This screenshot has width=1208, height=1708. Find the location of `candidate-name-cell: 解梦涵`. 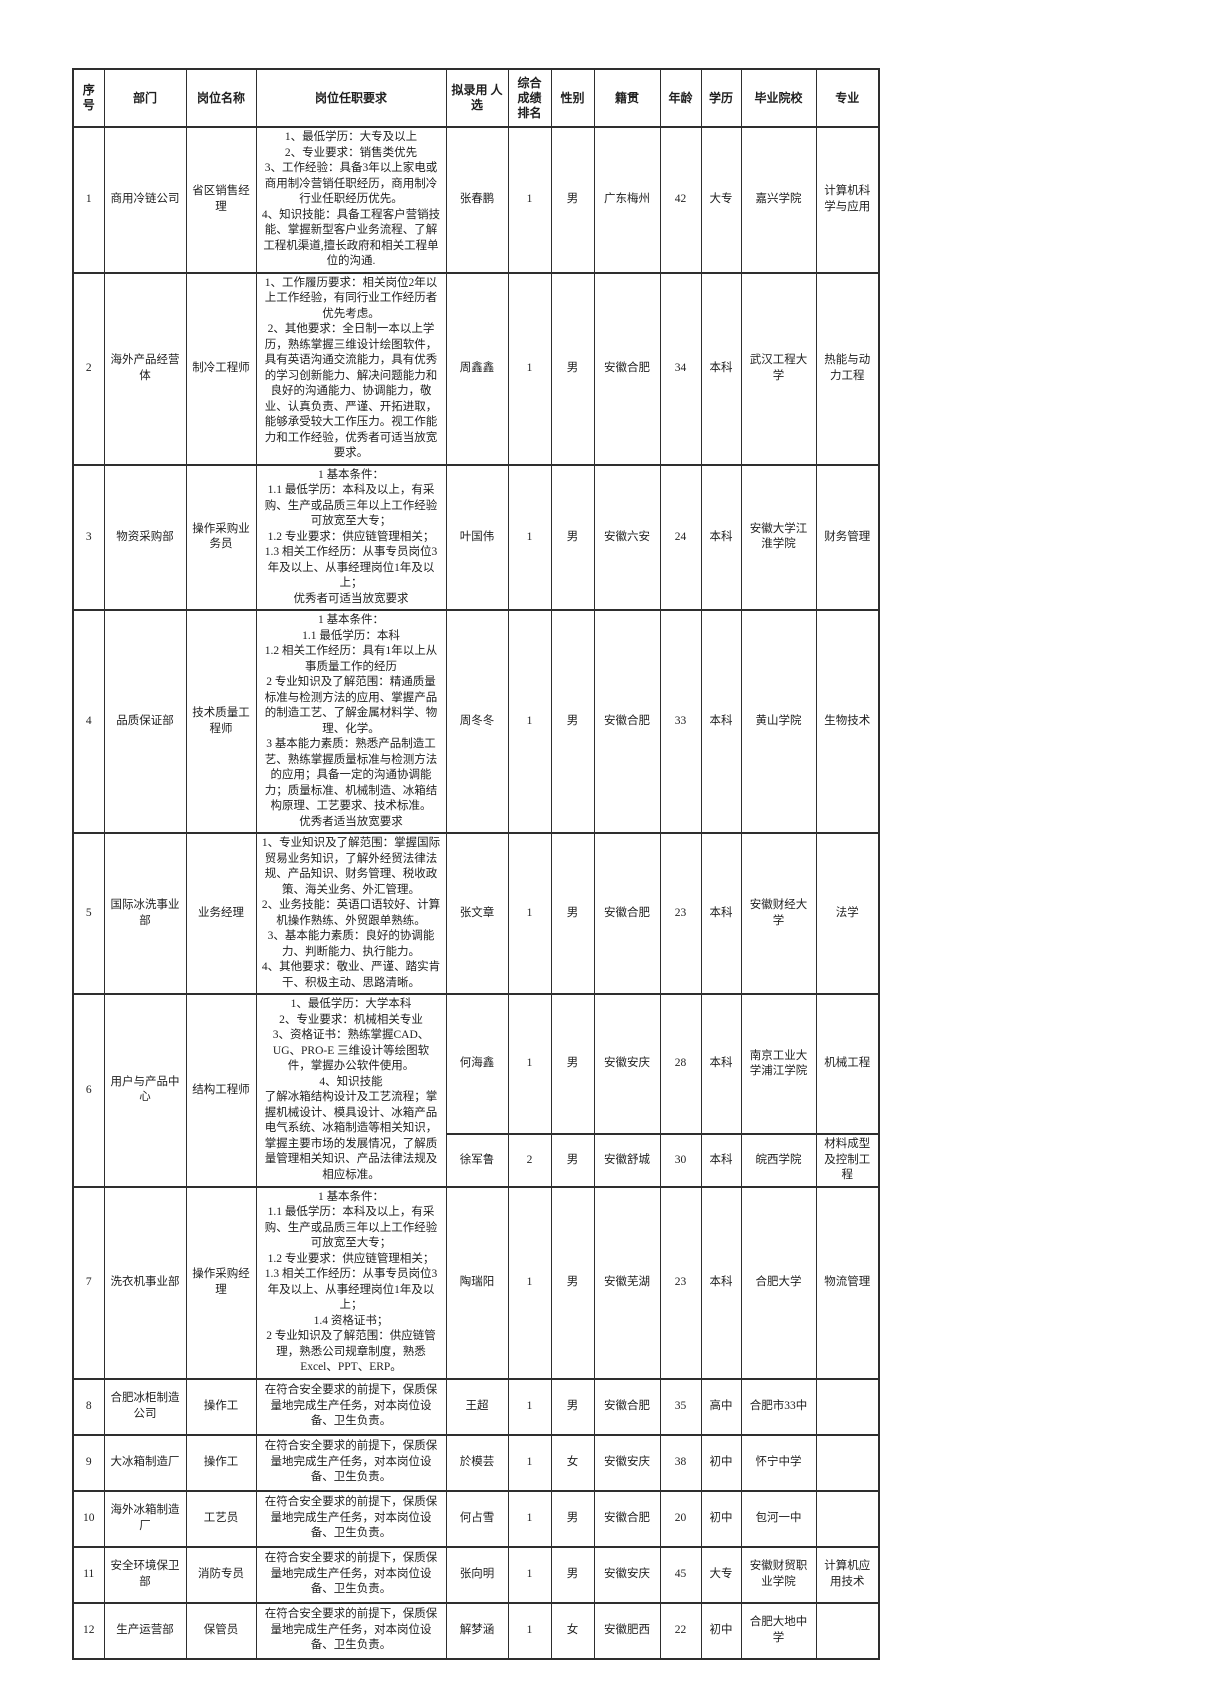

candidate-name-cell: 解梦涵 is located at coordinates (477, 1630).